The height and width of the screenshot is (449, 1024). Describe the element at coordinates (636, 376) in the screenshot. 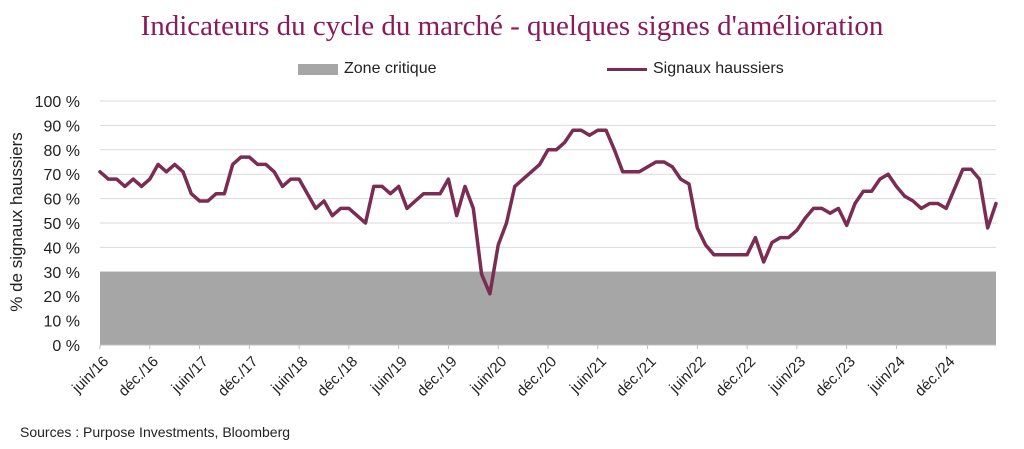

I see `x-tick-label: déc./21` at that location.